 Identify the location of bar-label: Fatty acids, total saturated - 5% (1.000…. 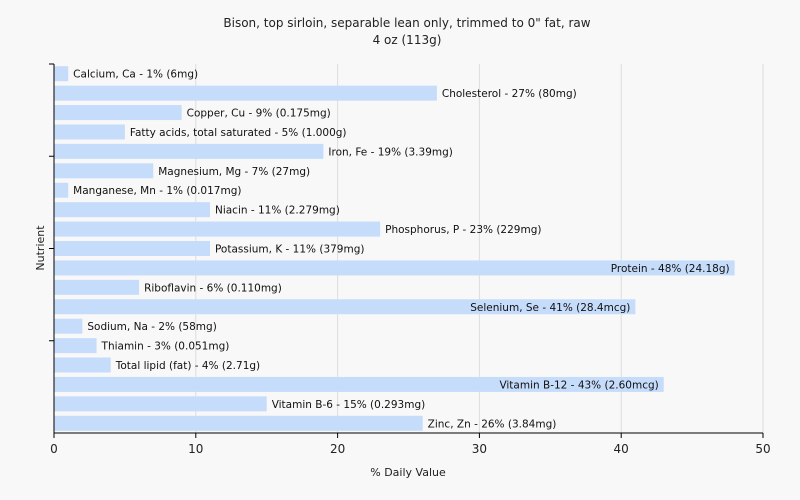
(238, 133).